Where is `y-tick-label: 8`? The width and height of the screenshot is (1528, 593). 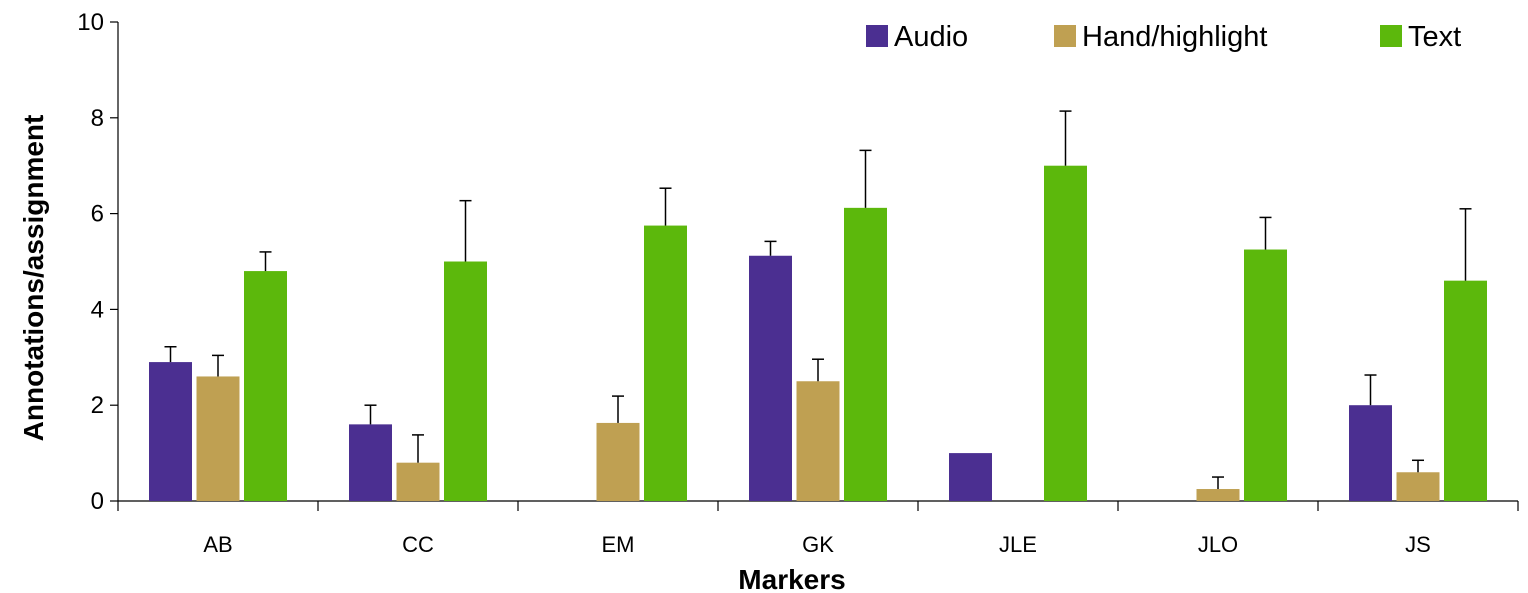 y-tick-label: 8 is located at coordinates (97, 118).